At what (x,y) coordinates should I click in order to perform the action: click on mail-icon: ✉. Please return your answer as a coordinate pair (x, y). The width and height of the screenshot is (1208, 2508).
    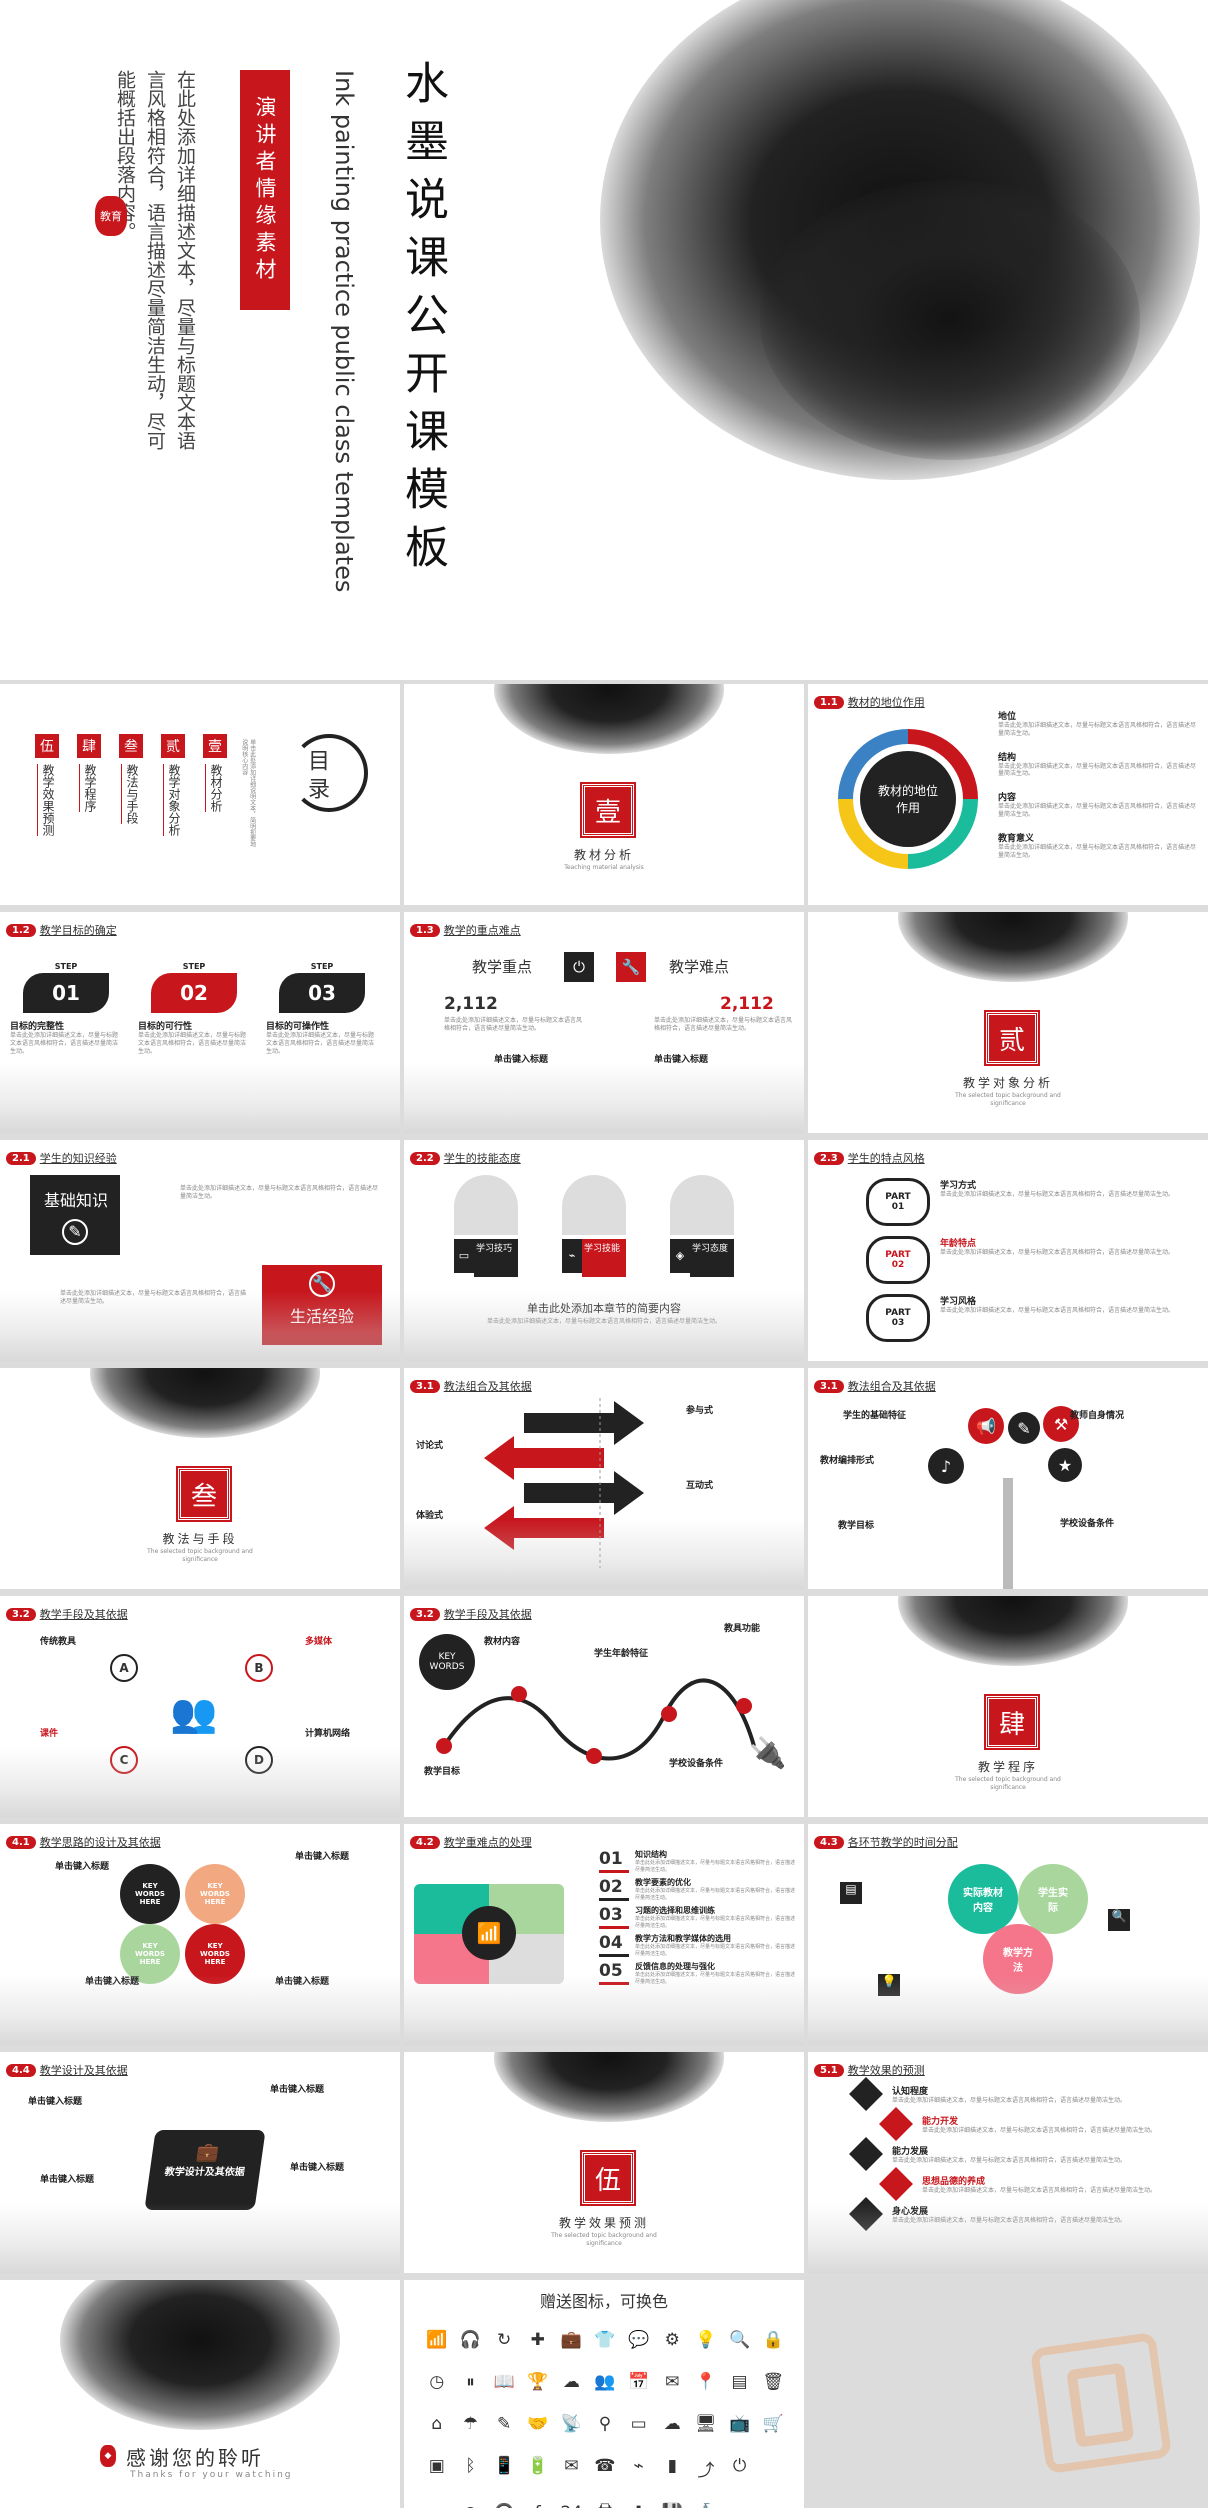
    Looking at the image, I should click on (672, 2382).